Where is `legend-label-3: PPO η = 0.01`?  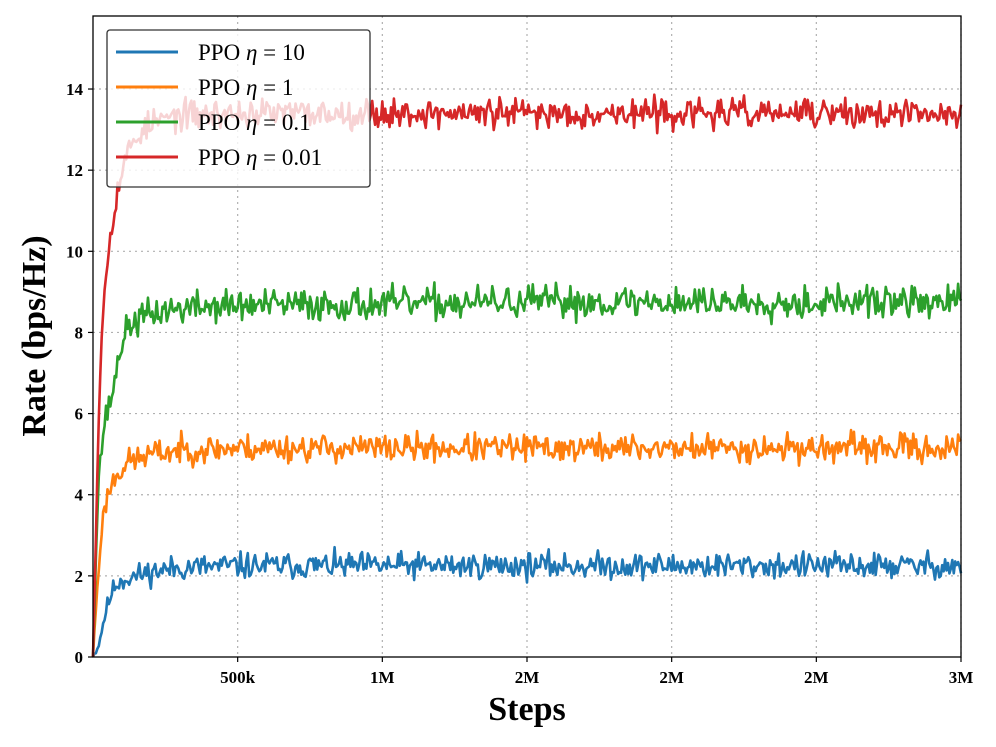
legend-label-3: PPO η = 0.01 is located at coordinates (260, 157).